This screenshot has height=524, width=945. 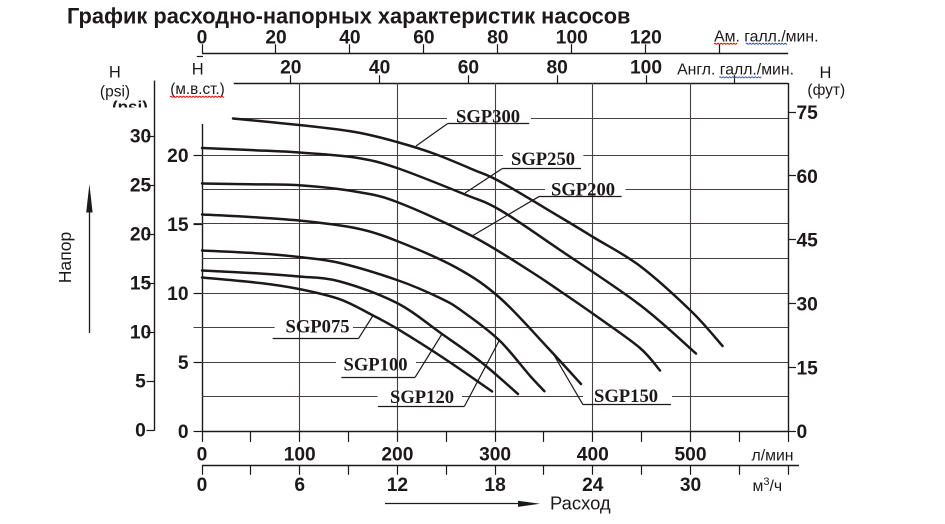 What do you see at coordinates (826, 90) in the screenshot?
I see `svg-text: (фут)` at bounding box center [826, 90].